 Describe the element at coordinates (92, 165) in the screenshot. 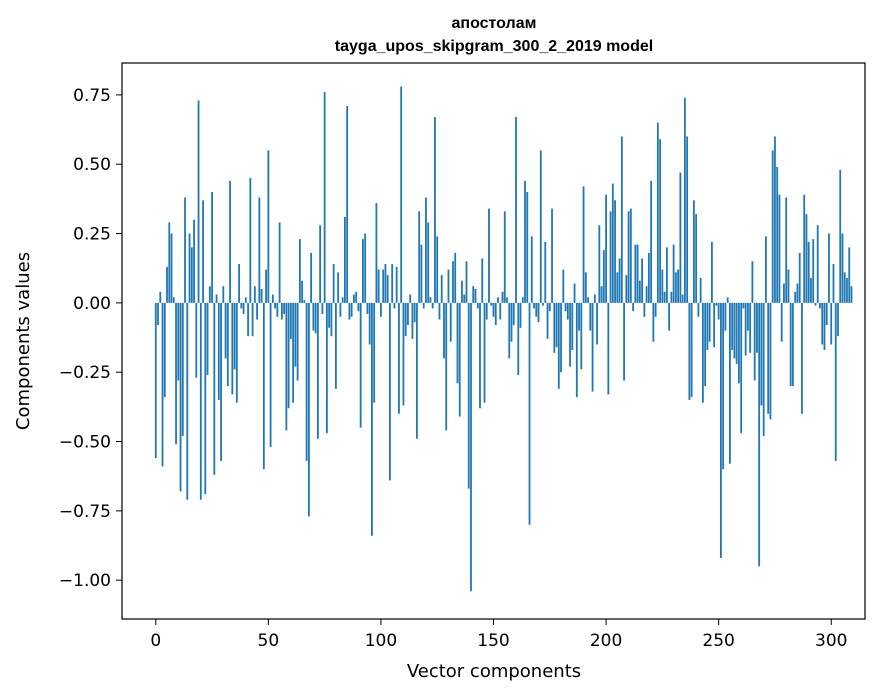

I see `y-tick-label-6: 0.50` at that location.